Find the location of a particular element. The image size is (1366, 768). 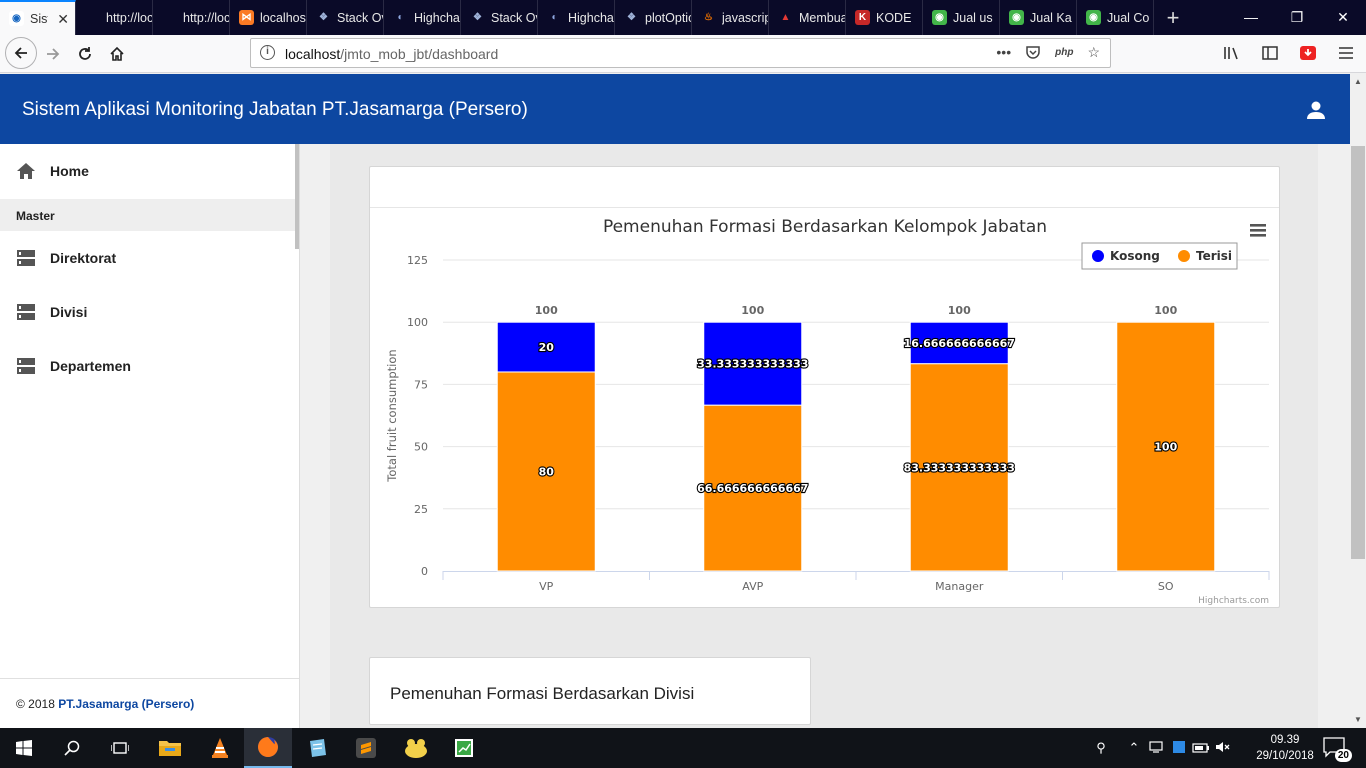

scroll-down-arrow-icon: ▼ is located at coordinates (1358, 719).